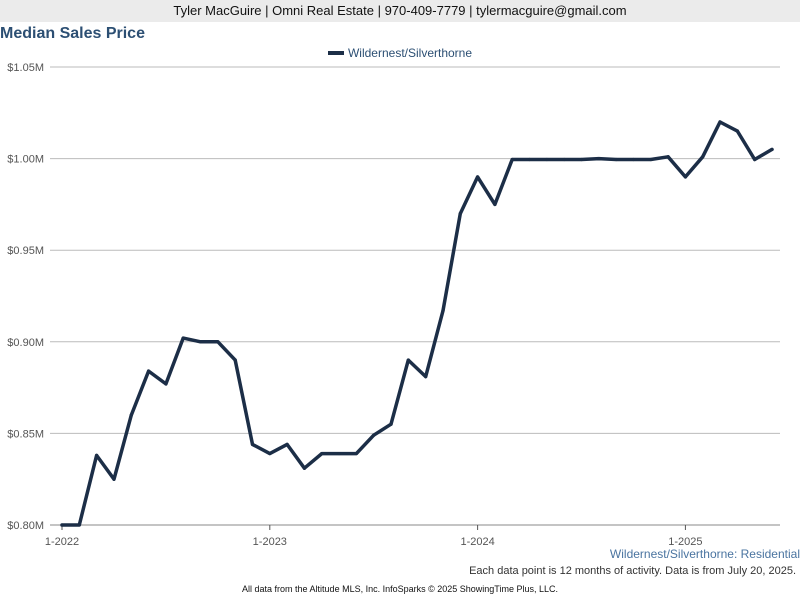 The image size is (800, 600). I want to click on y-tick-label: $0.85M, so click(25, 434).